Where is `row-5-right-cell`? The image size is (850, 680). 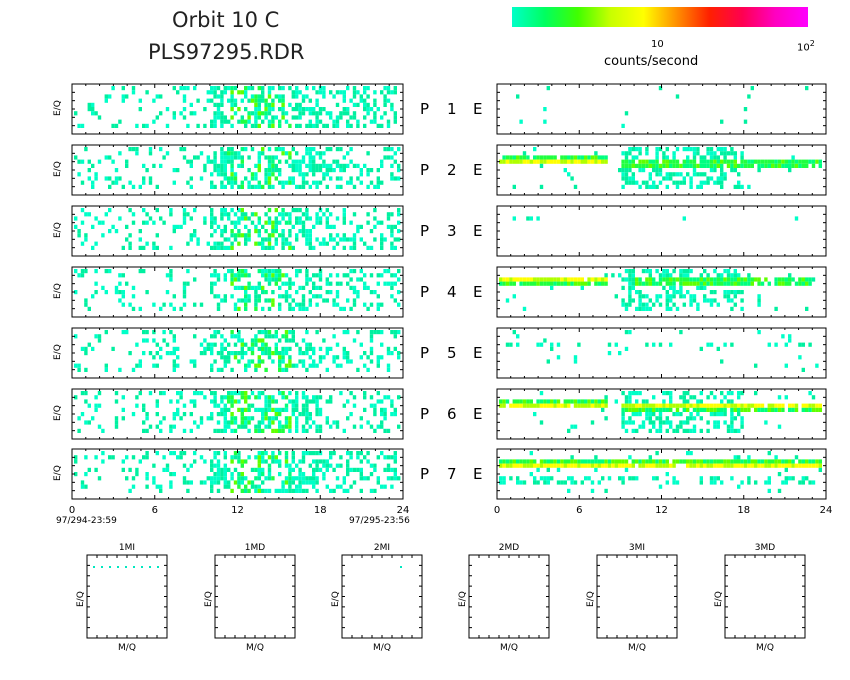 row-5-right-cell is located at coordinates (514, 332).